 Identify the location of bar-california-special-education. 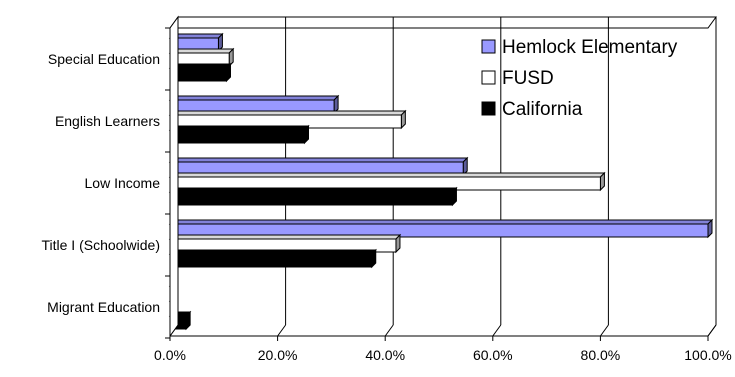
(200, 72).